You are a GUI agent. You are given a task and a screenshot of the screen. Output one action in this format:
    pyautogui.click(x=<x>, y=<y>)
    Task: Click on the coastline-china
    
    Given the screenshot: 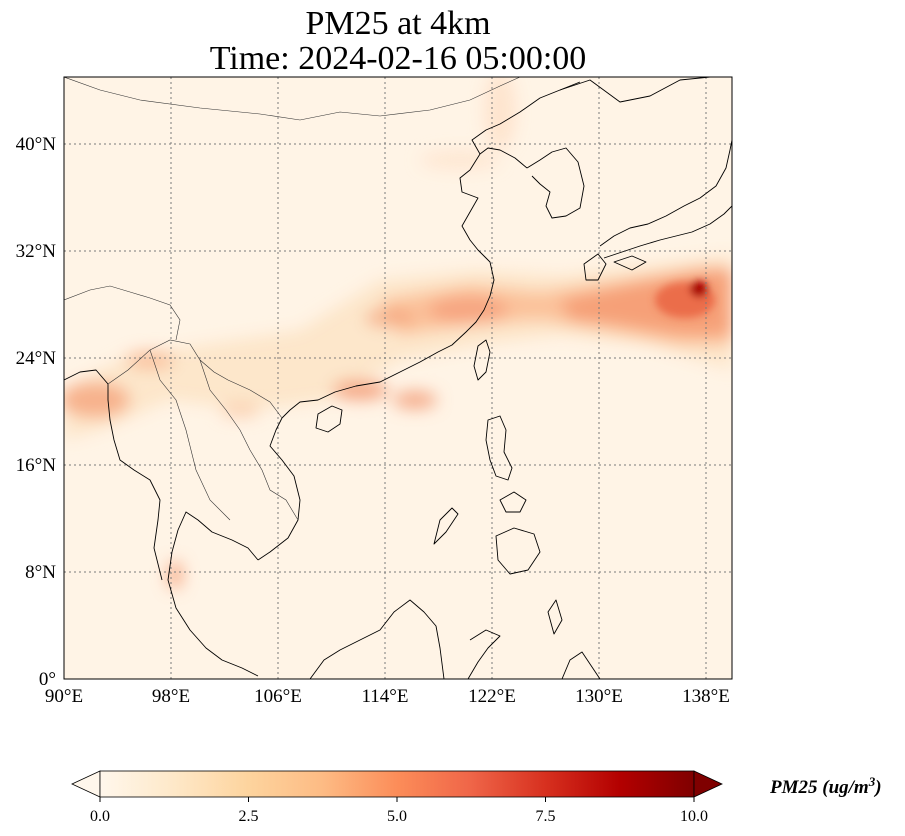 What is the action you would take?
    pyautogui.click(x=404, y=283)
    